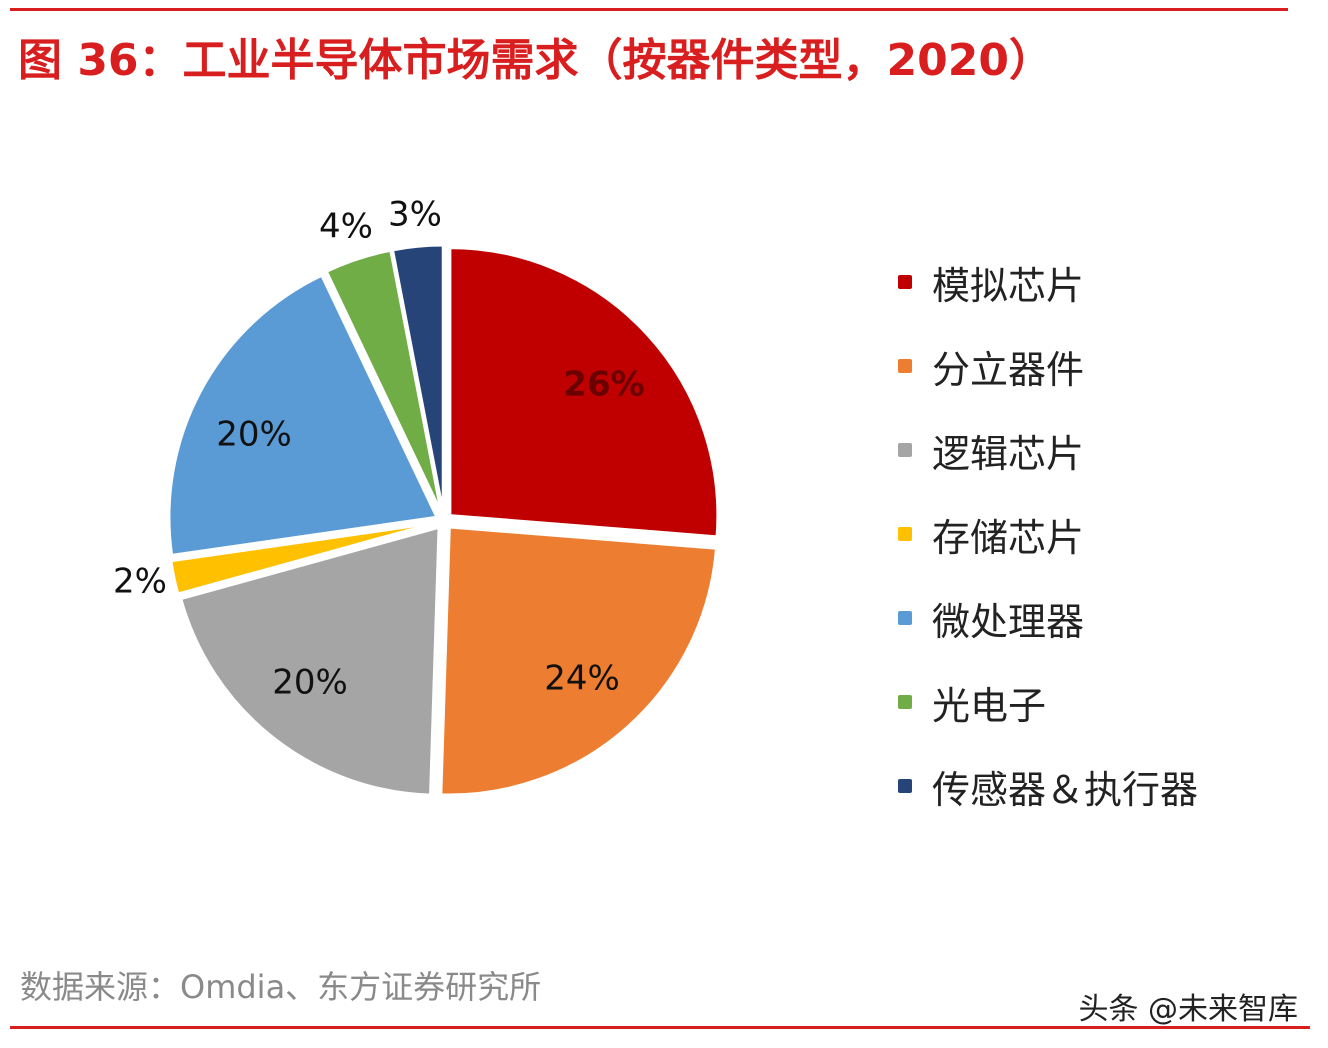  I want to click on bottom-rule, so click(660, 1027).